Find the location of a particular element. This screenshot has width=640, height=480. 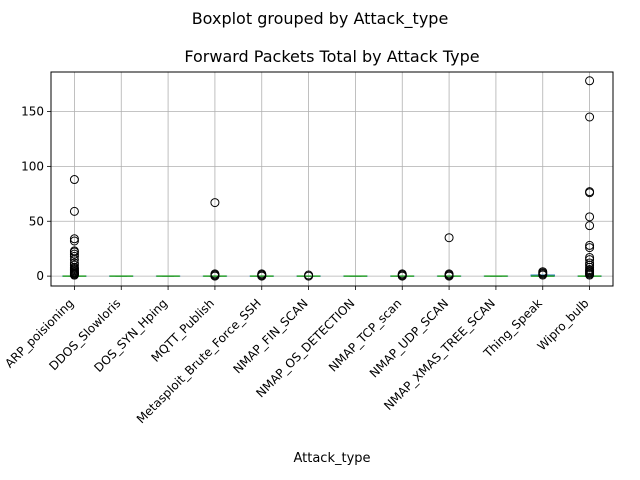

x-axis-label: Attack_type is located at coordinates (331, 458).